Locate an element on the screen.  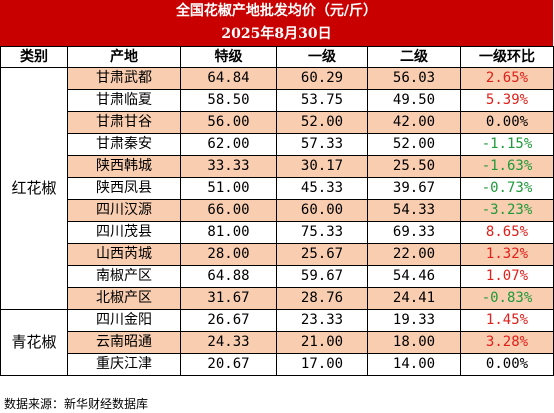
first-price-cell: 21.00 is located at coordinates (322, 342).